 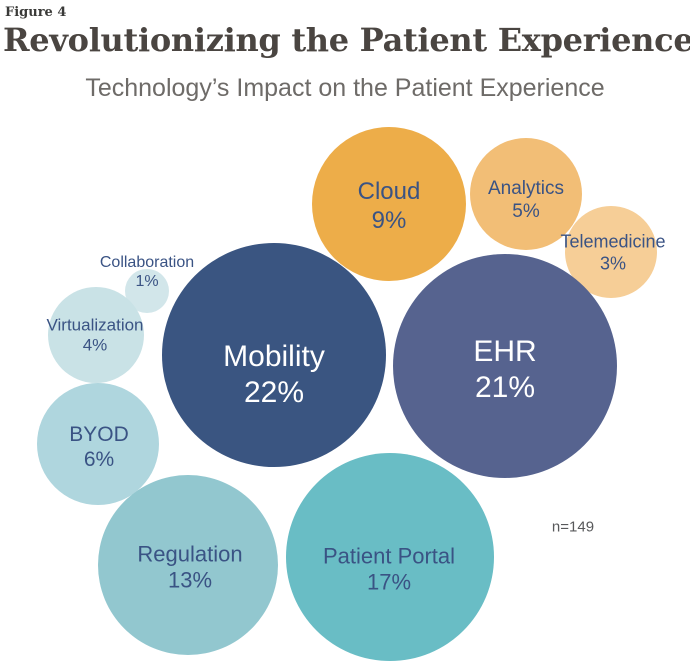 What do you see at coordinates (612, 263) in the screenshot?
I see `bubble-percentage: 3%` at bounding box center [612, 263].